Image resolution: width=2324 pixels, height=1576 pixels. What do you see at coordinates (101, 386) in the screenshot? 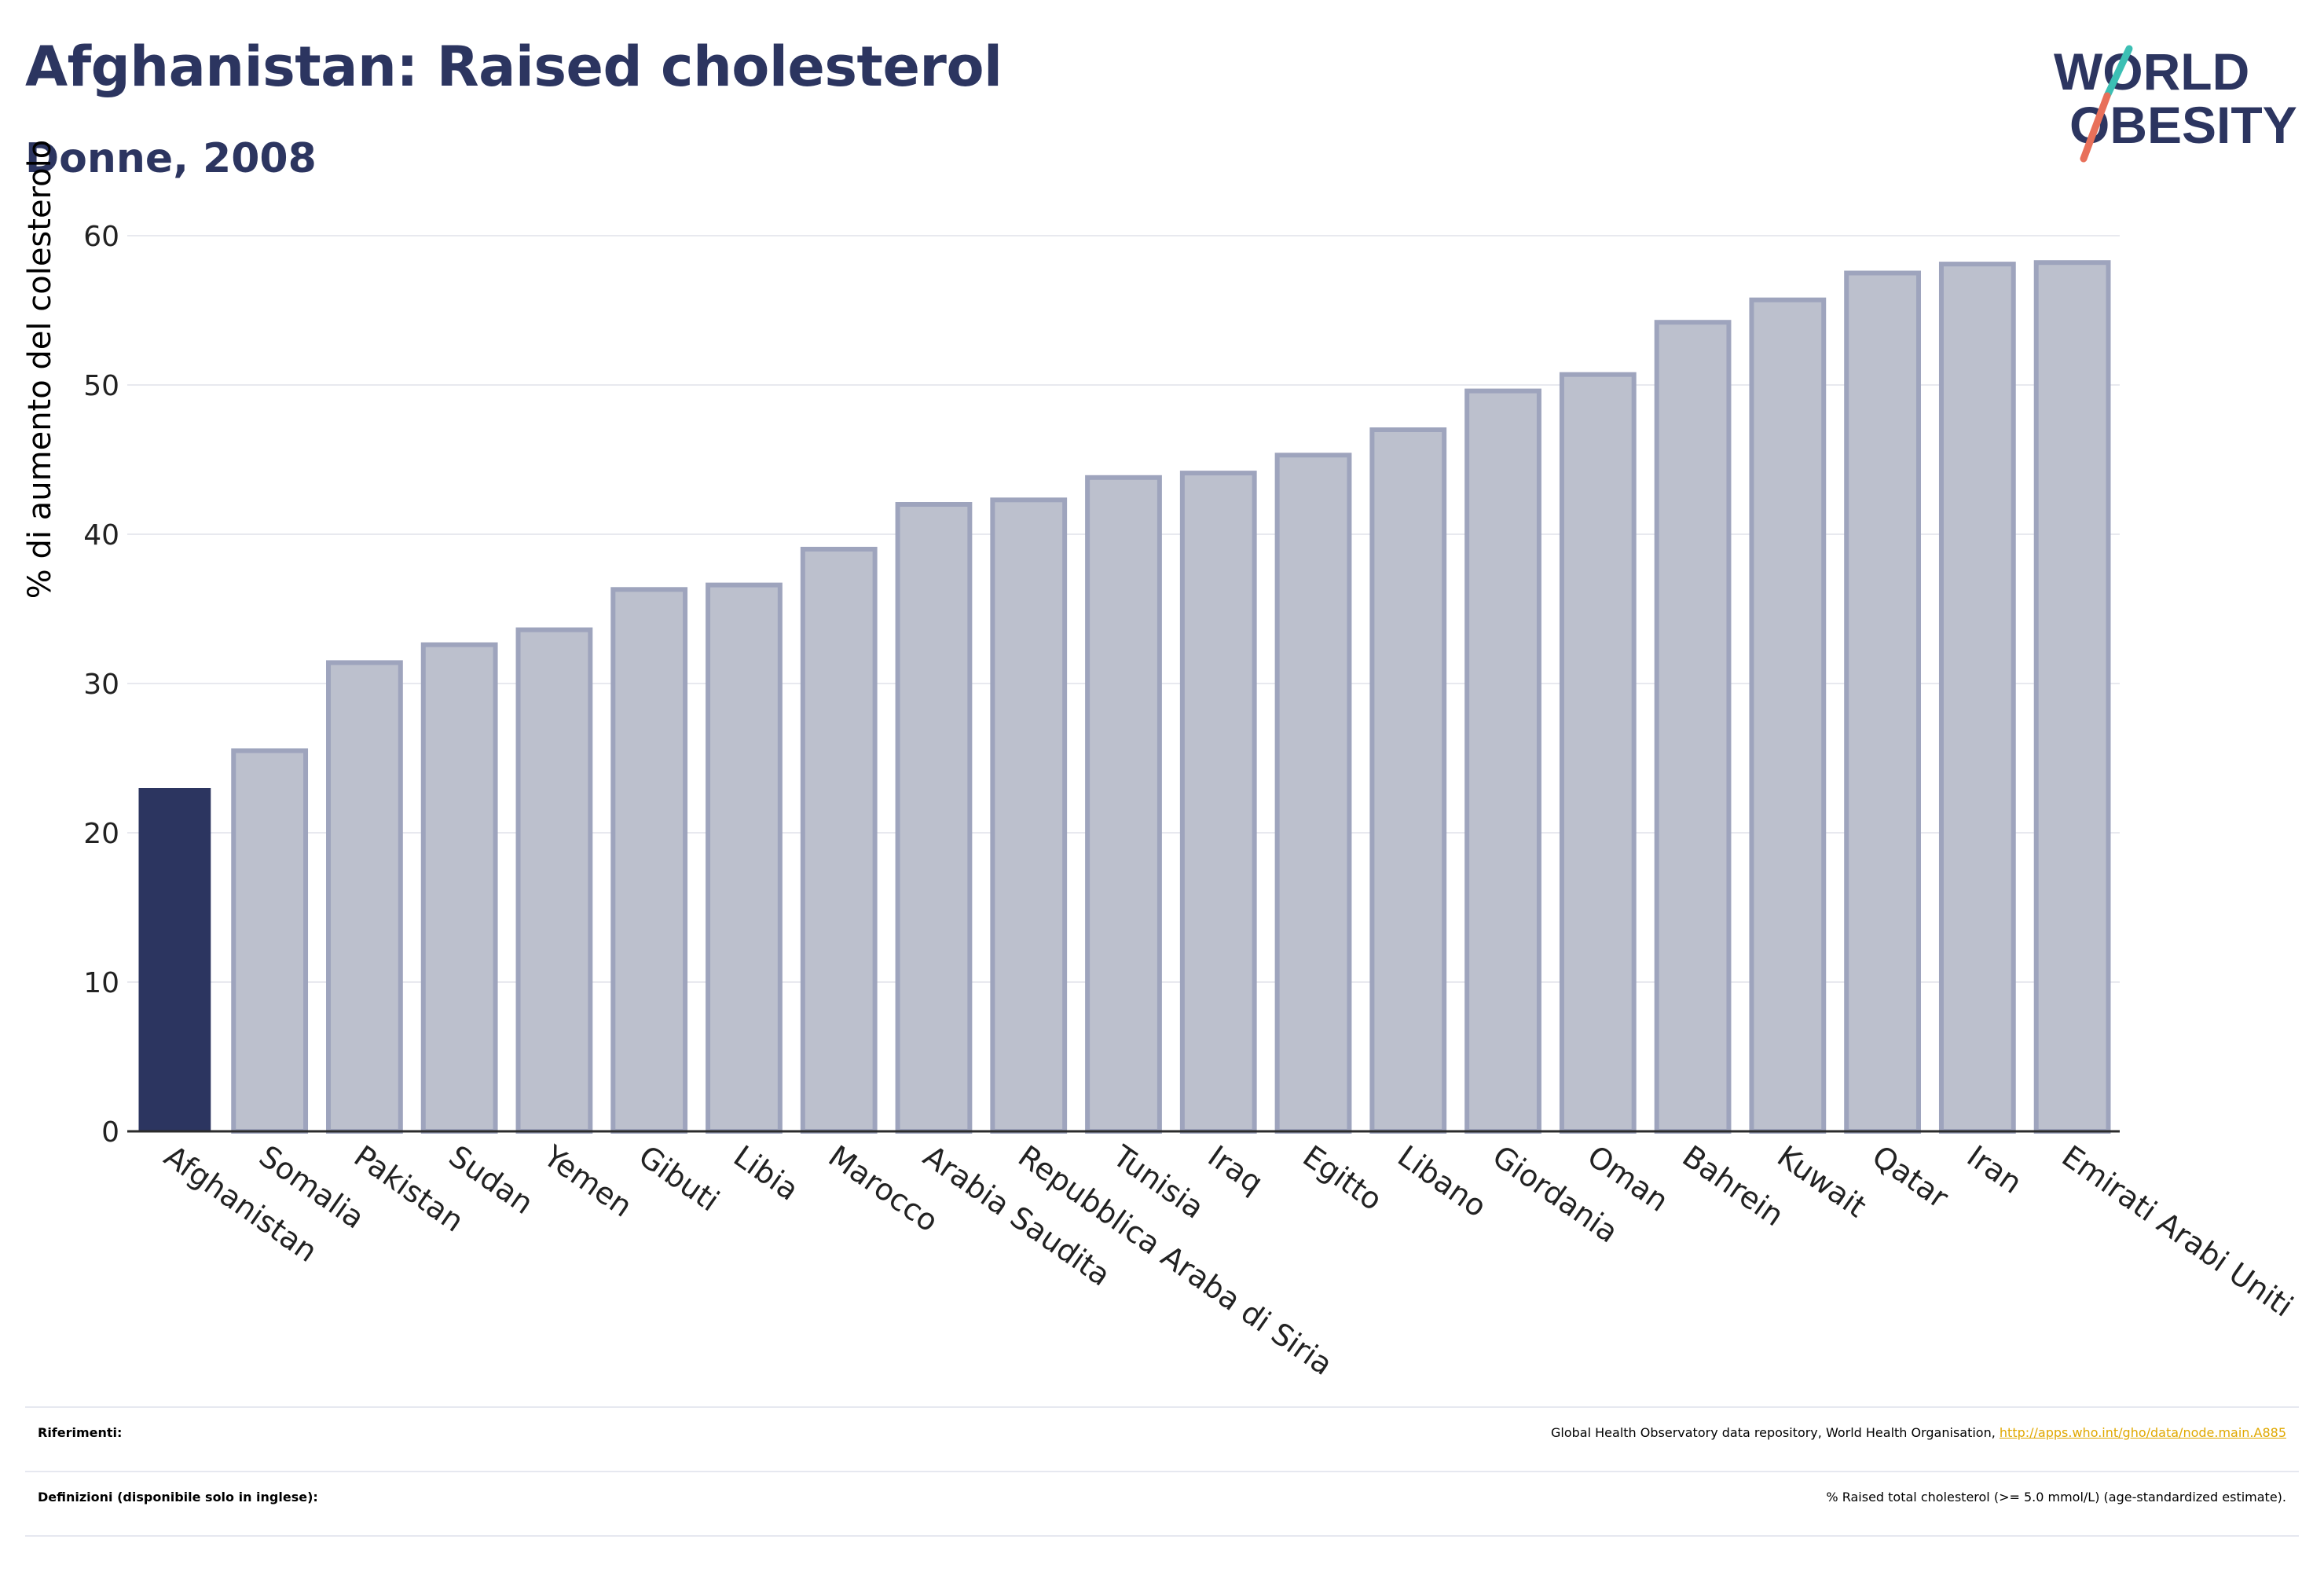
I see `y-tick-label: 50` at bounding box center [101, 386].